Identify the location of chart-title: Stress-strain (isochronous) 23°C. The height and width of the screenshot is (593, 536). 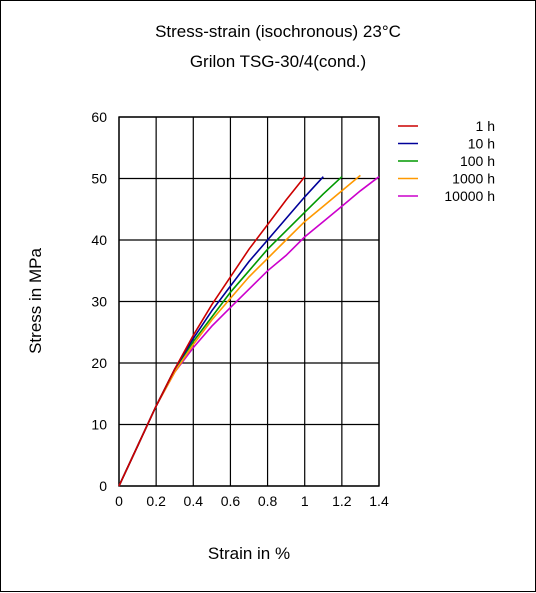
(278, 31).